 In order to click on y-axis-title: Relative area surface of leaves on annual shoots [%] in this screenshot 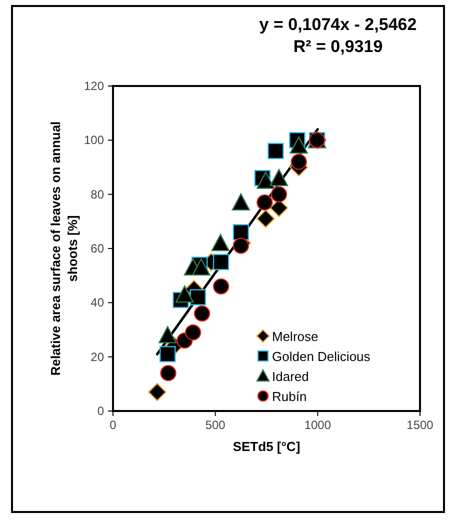, I will do `click(64, 248)`.